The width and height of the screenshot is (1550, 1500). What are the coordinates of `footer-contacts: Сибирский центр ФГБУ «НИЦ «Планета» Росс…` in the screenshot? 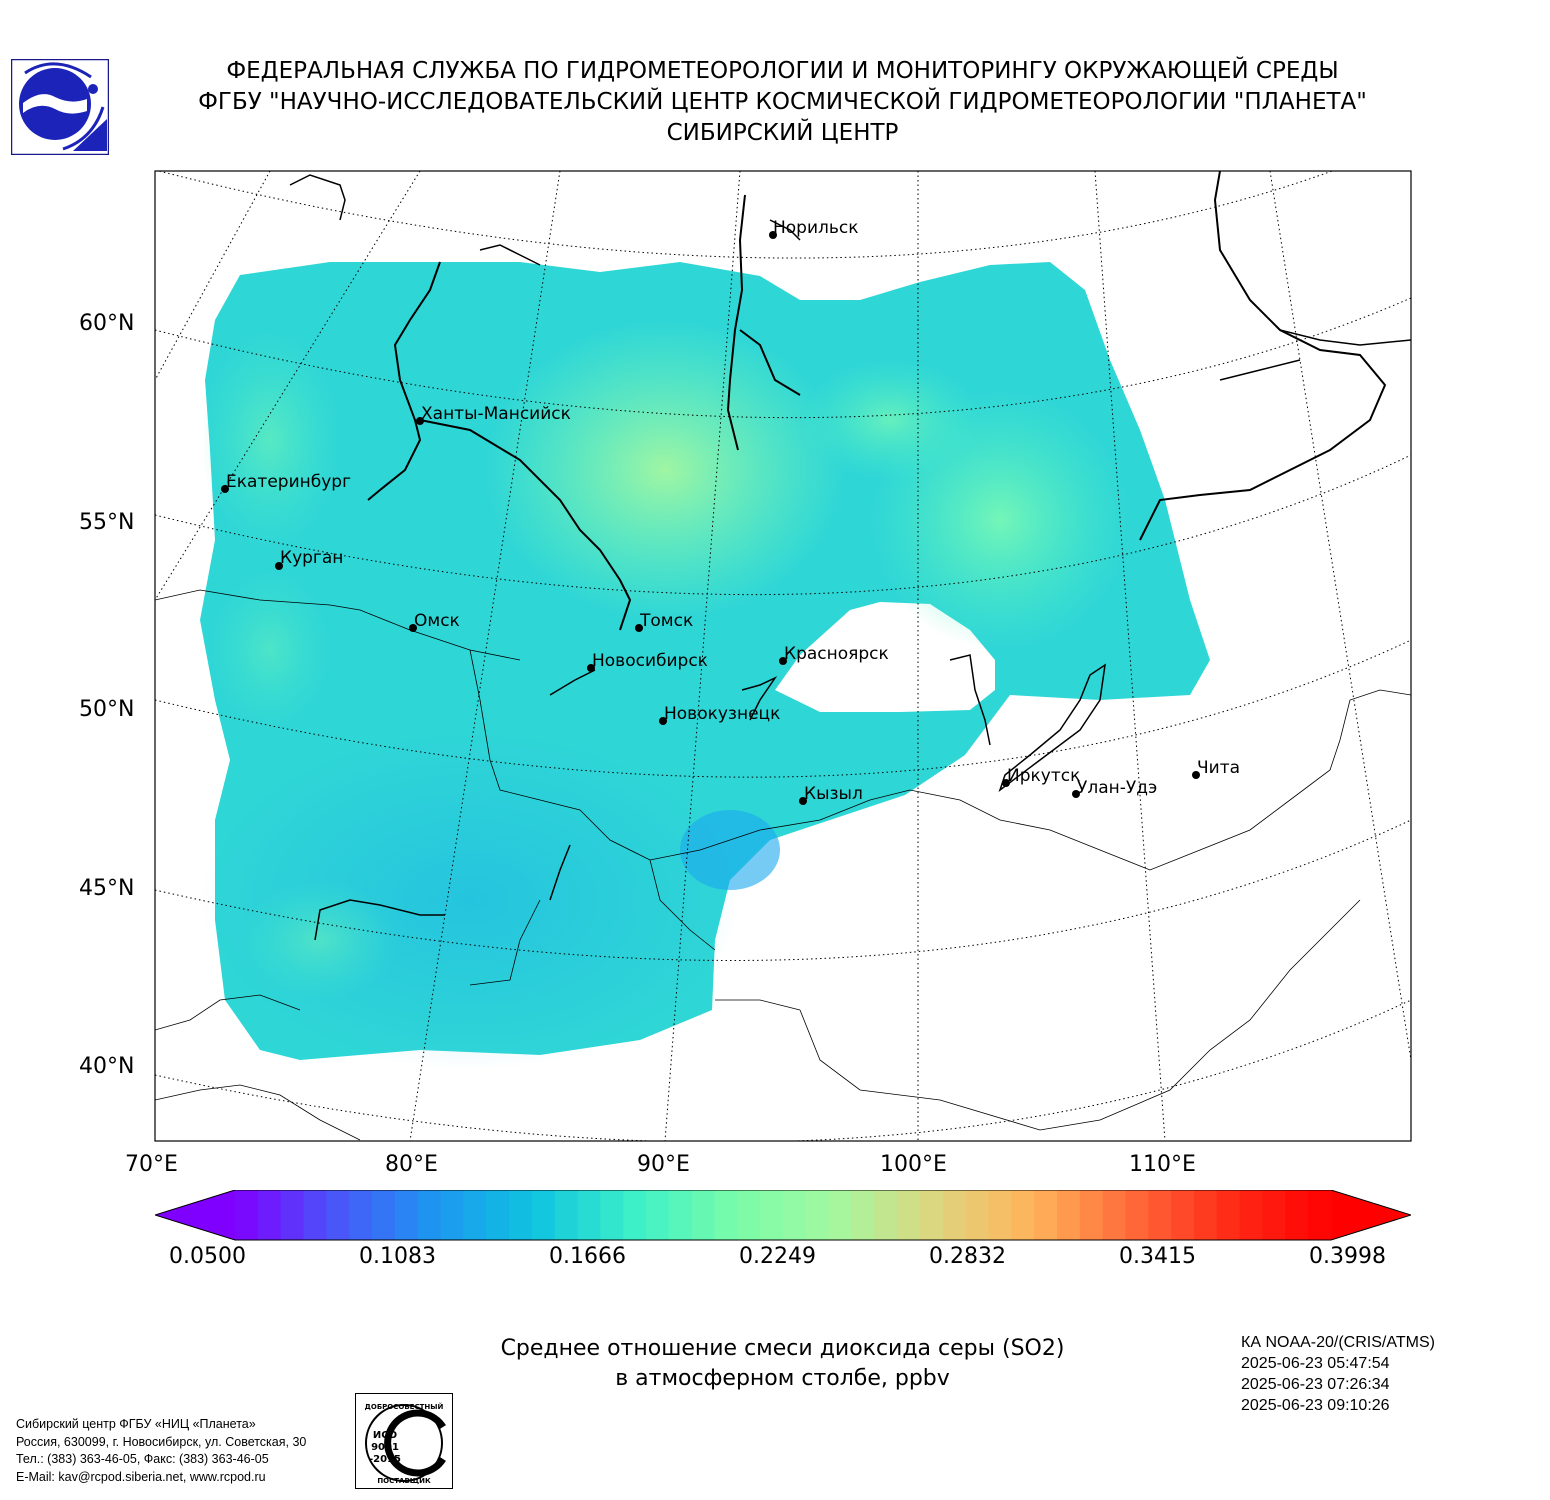 It's located at (161, 1451).